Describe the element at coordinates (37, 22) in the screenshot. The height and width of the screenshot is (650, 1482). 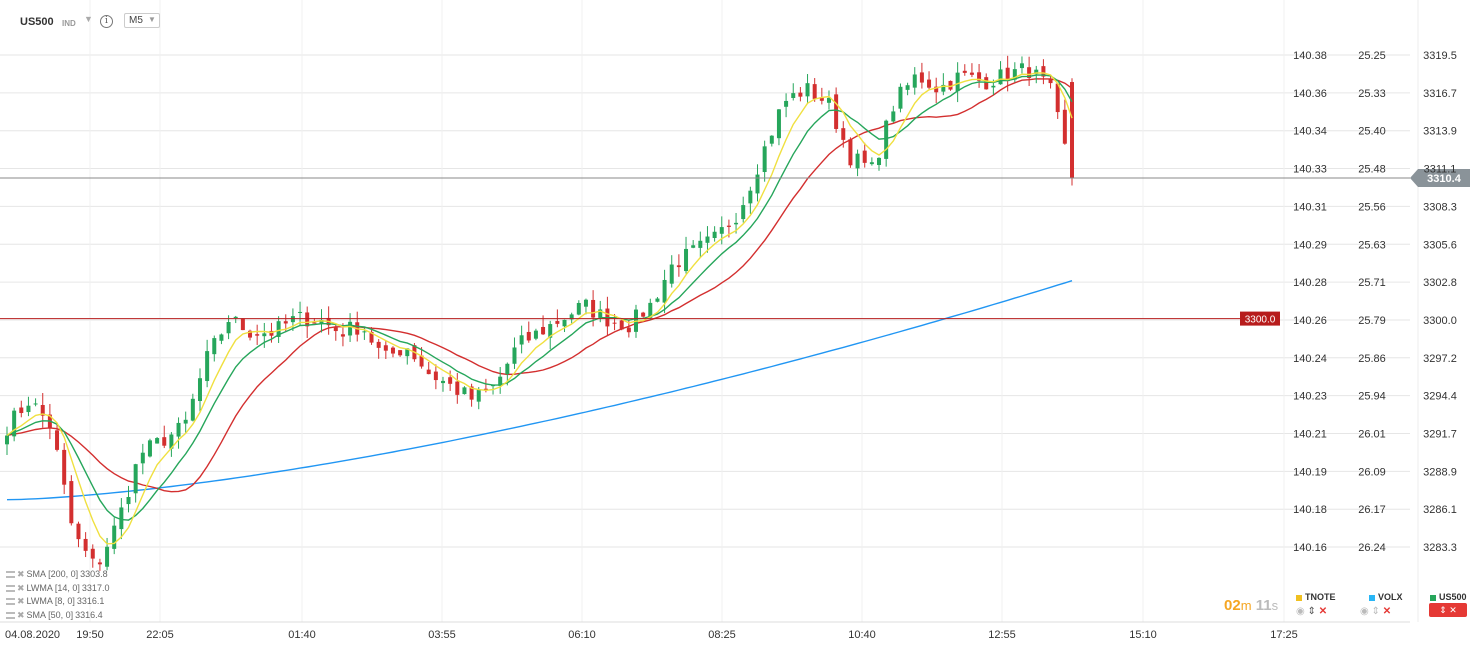
I see `symbol-label: US500` at that location.